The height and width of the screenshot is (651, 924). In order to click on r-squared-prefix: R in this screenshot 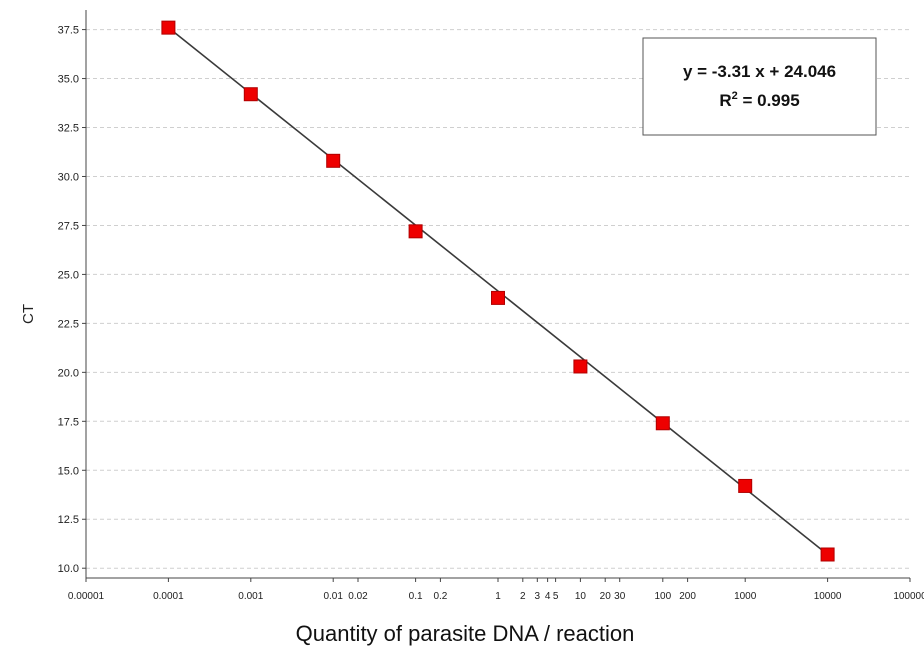, I will do `click(725, 100)`.